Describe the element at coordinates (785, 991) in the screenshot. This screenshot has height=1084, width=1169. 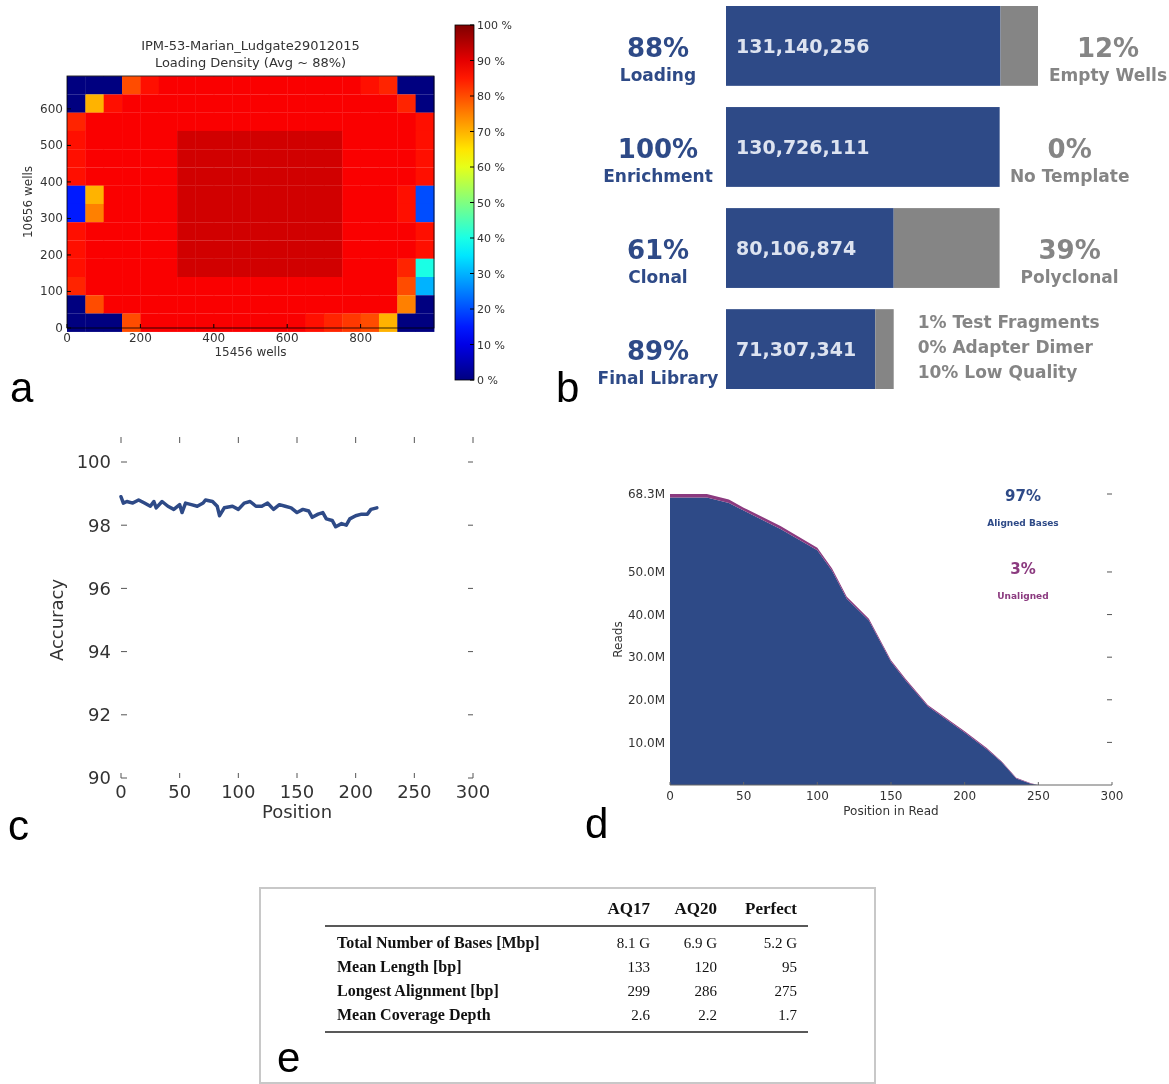
I see `text: 275` at that location.